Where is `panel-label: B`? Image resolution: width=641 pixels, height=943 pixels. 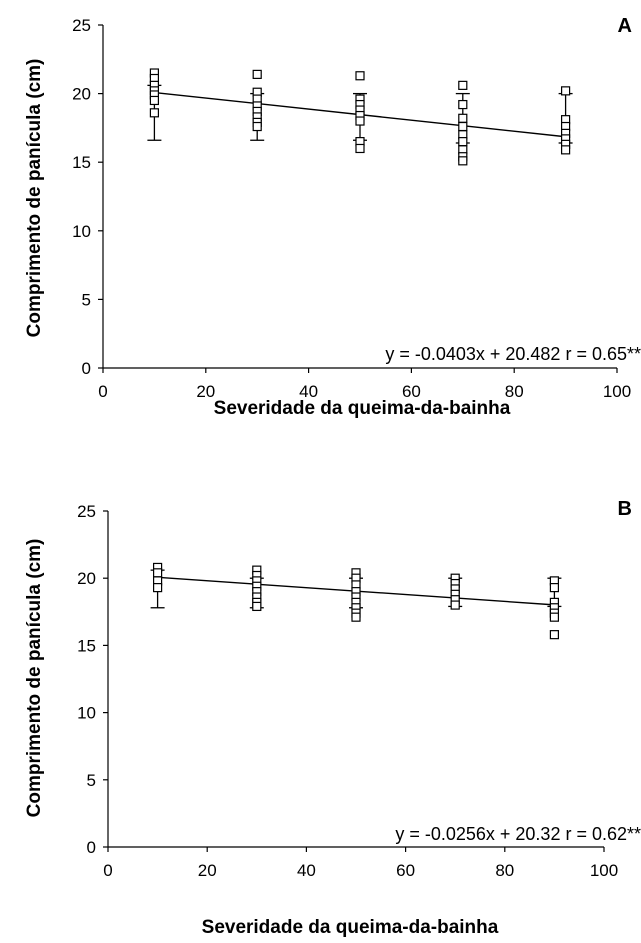 panel-label: B is located at coordinates (625, 509).